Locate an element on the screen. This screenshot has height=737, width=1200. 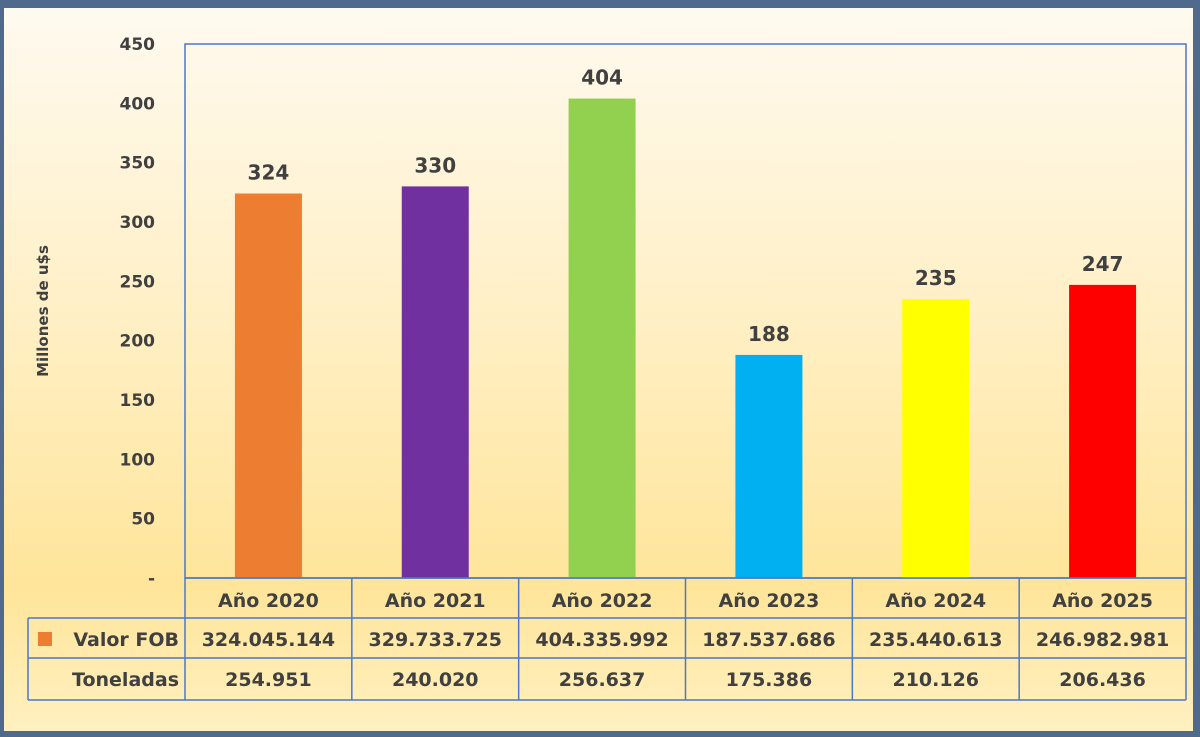
y-tick-label: 450 is located at coordinates (138, 45).